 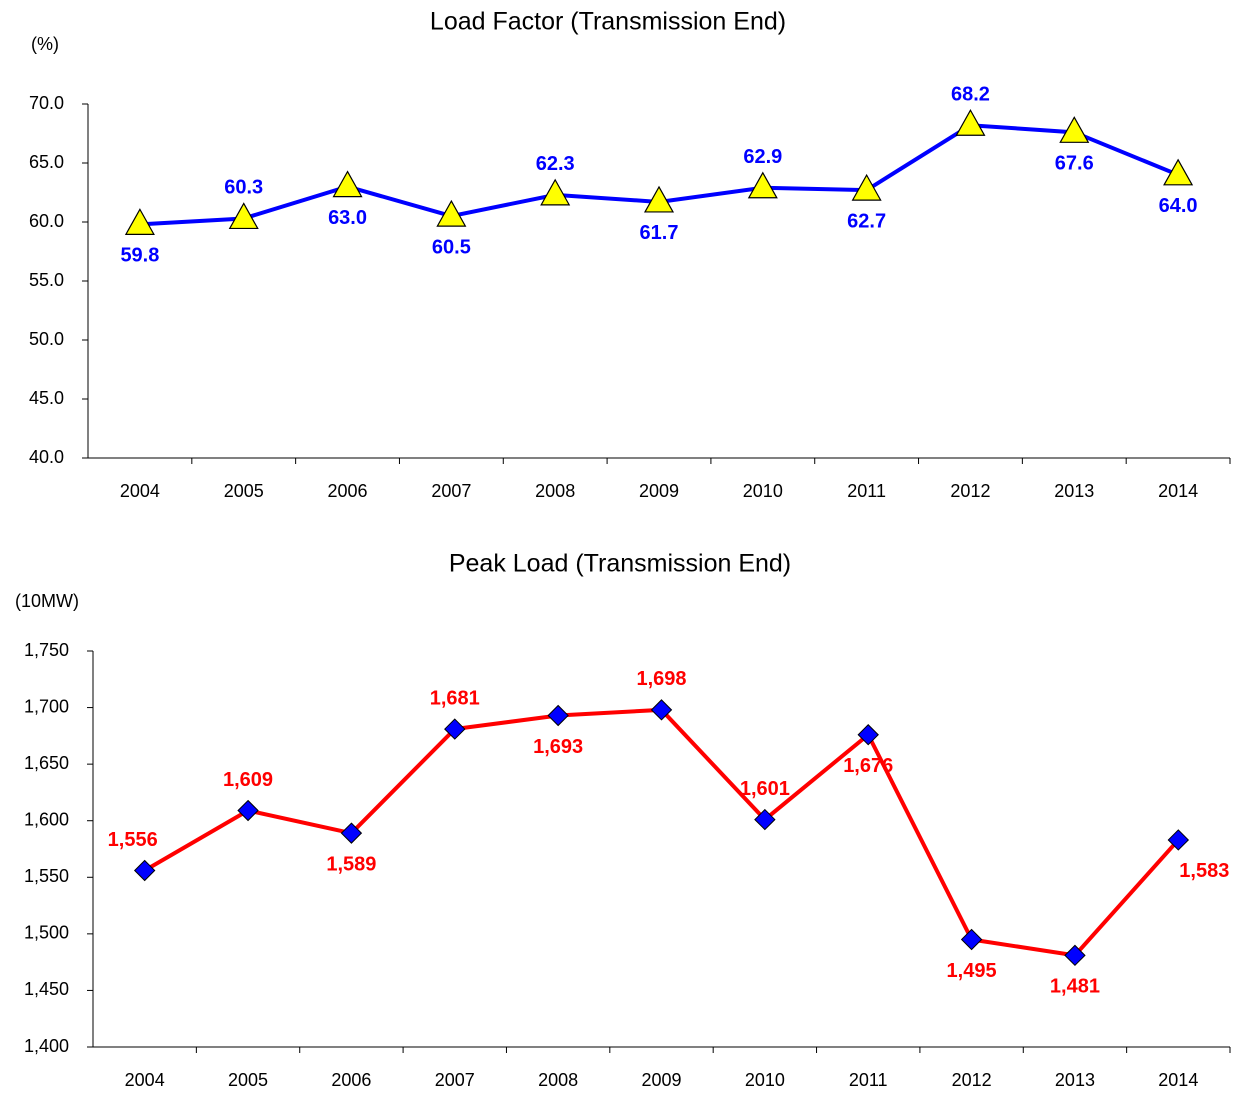 I want to click on y-tick-label: 1,450, so click(x=46, y=989).